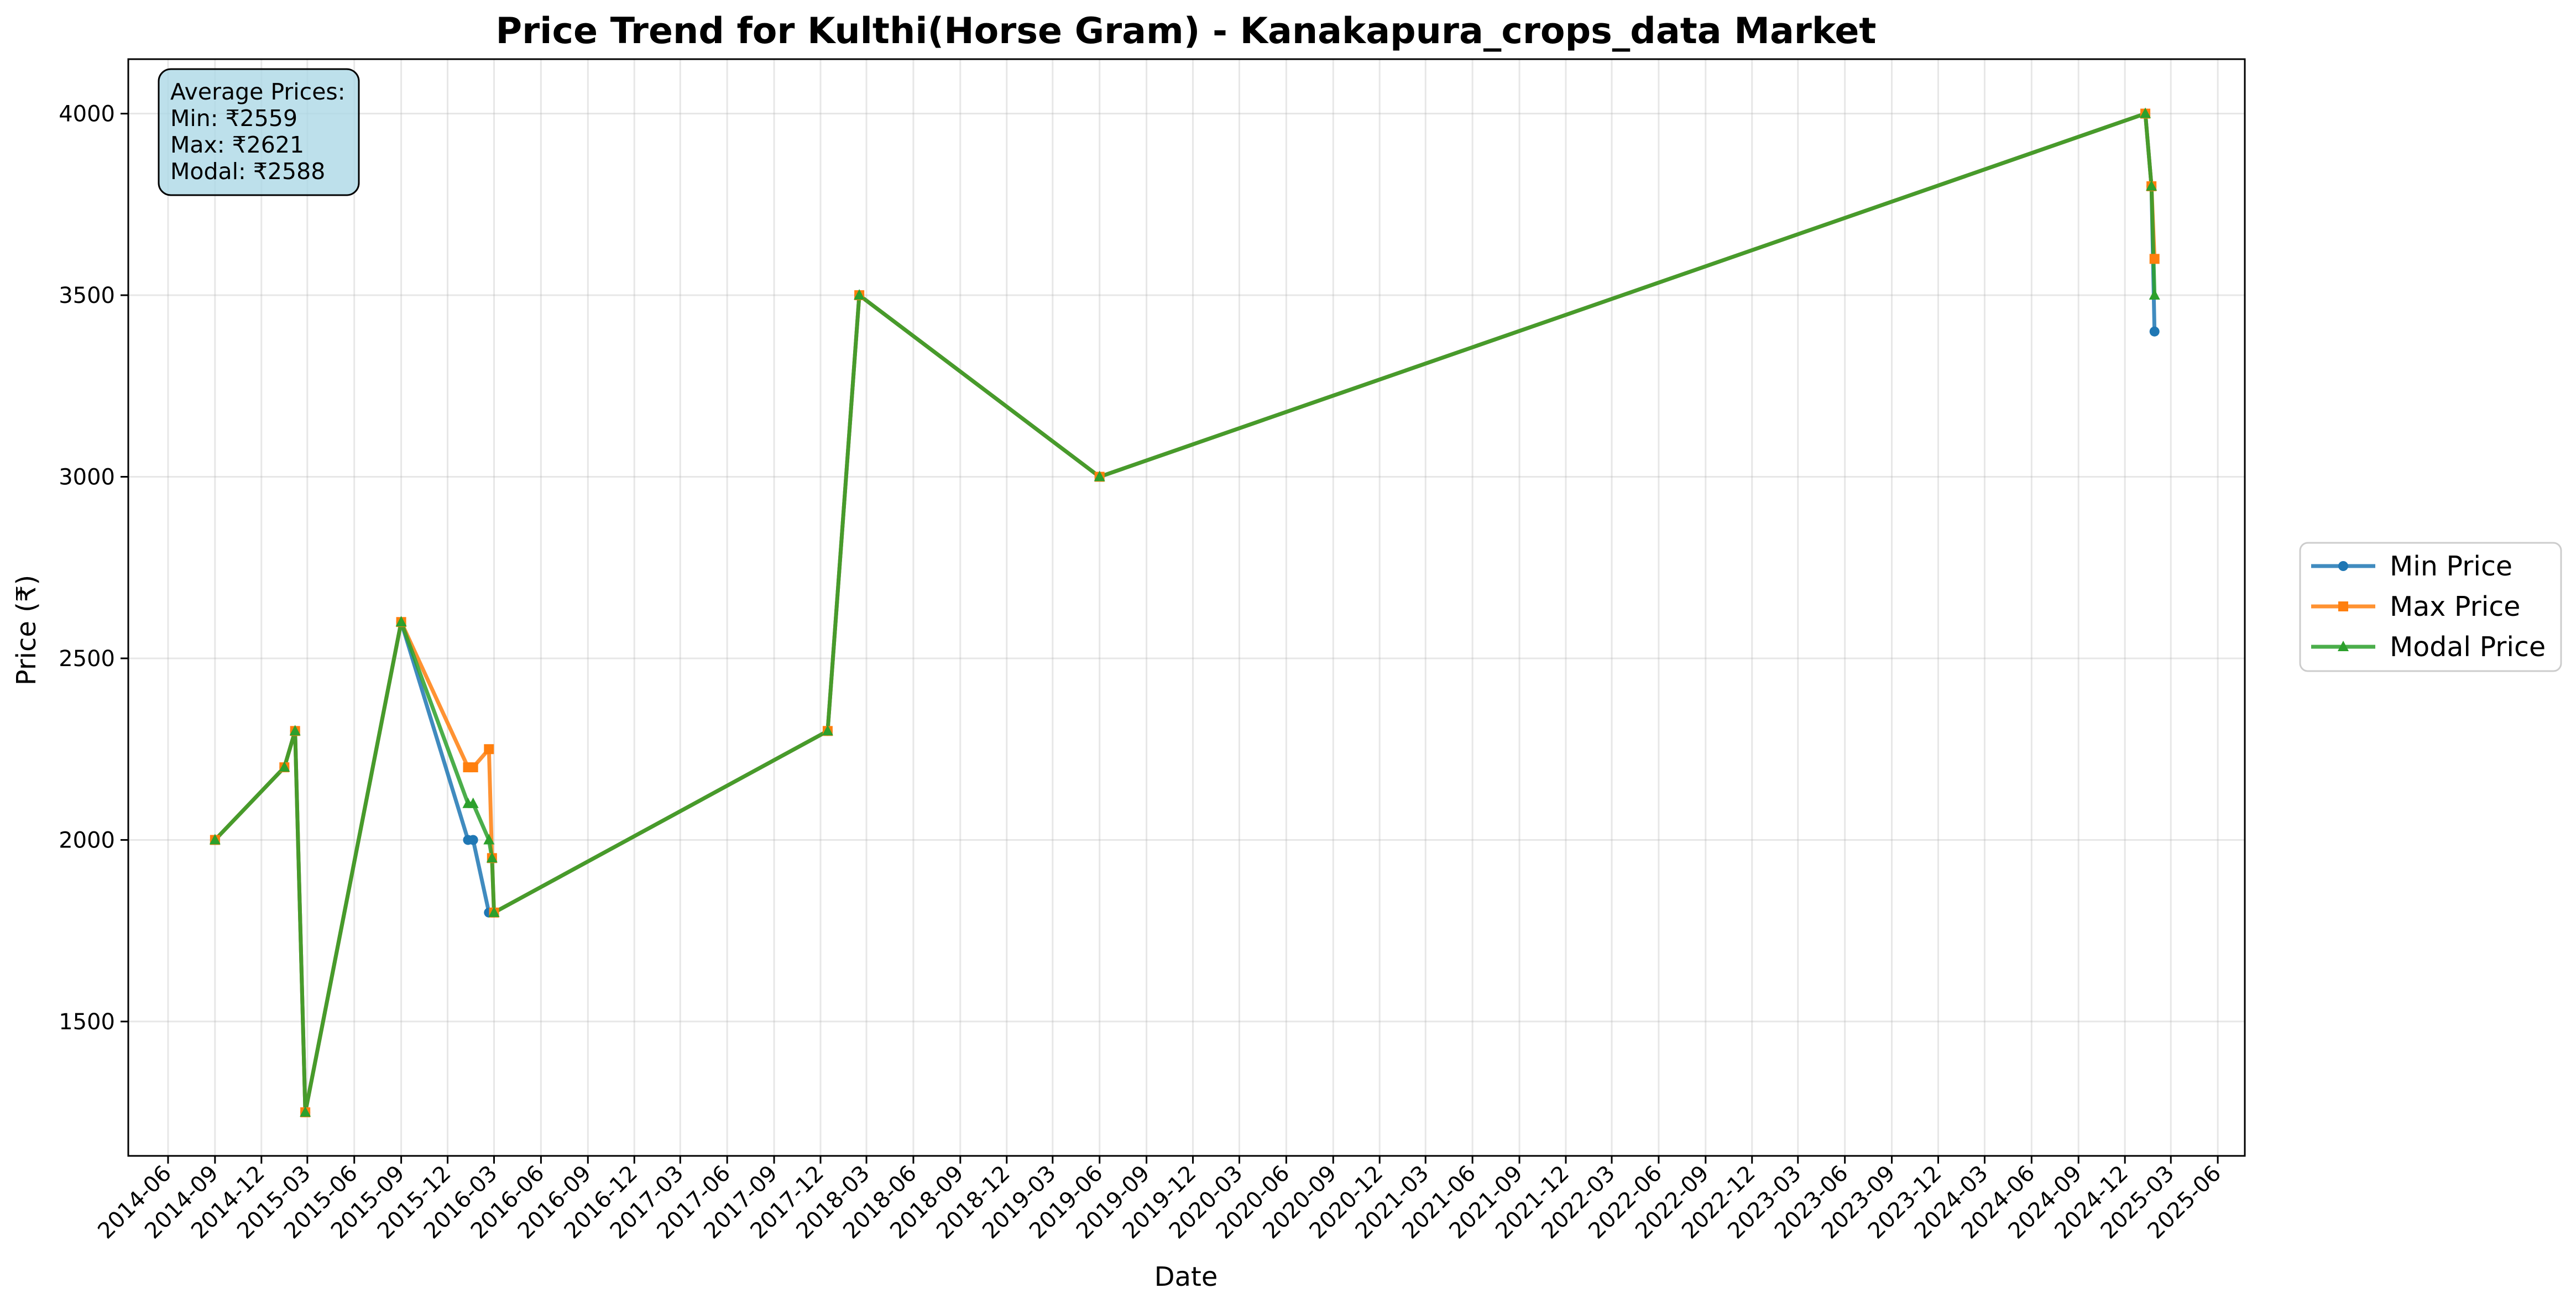 This screenshot has width=2576, height=1309. Describe the element at coordinates (258, 92) in the screenshot. I see `annotation-heading: Average Prices:` at that location.